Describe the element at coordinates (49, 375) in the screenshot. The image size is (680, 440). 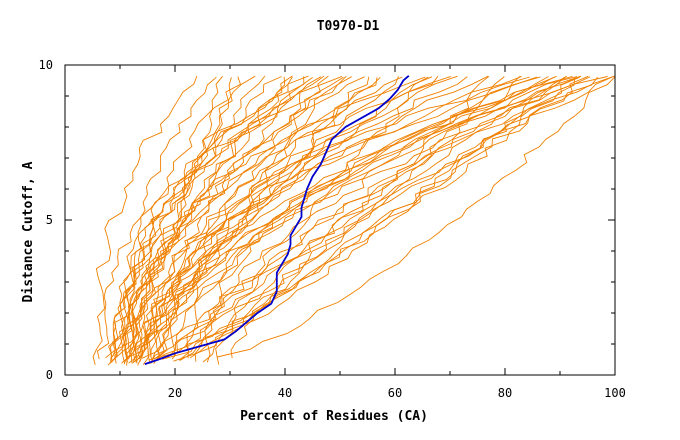
I see `y-tick-label: 0` at that location.